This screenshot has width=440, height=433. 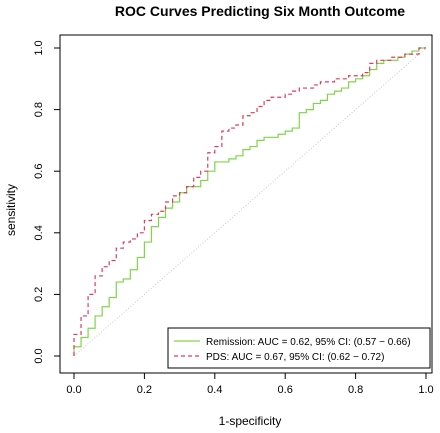 What do you see at coordinates (39, 47) in the screenshot?
I see `y-tick-label: 1.0` at bounding box center [39, 47].